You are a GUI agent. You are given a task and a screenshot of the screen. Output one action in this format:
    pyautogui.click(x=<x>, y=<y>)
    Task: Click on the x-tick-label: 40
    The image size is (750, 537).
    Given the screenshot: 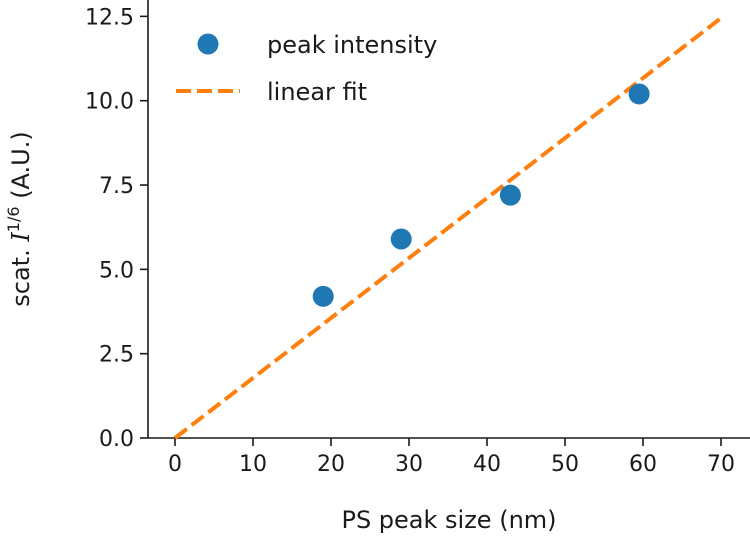 What is the action you would take?
    pyautogui.click(x=487, y=464)
    